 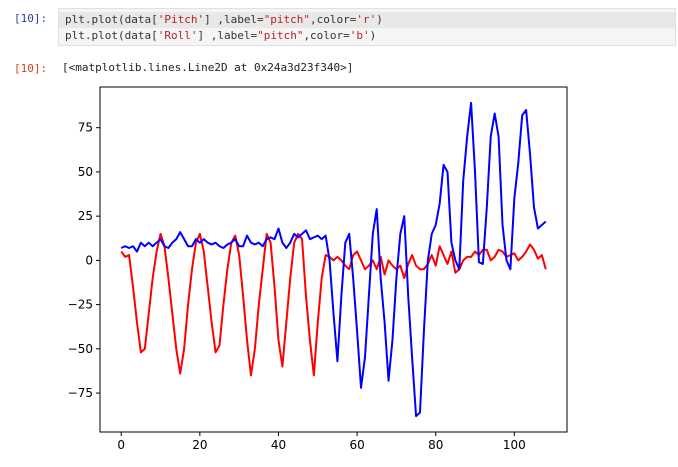 I want to click on x-tick-label: 20, so click(x=199, y=445).